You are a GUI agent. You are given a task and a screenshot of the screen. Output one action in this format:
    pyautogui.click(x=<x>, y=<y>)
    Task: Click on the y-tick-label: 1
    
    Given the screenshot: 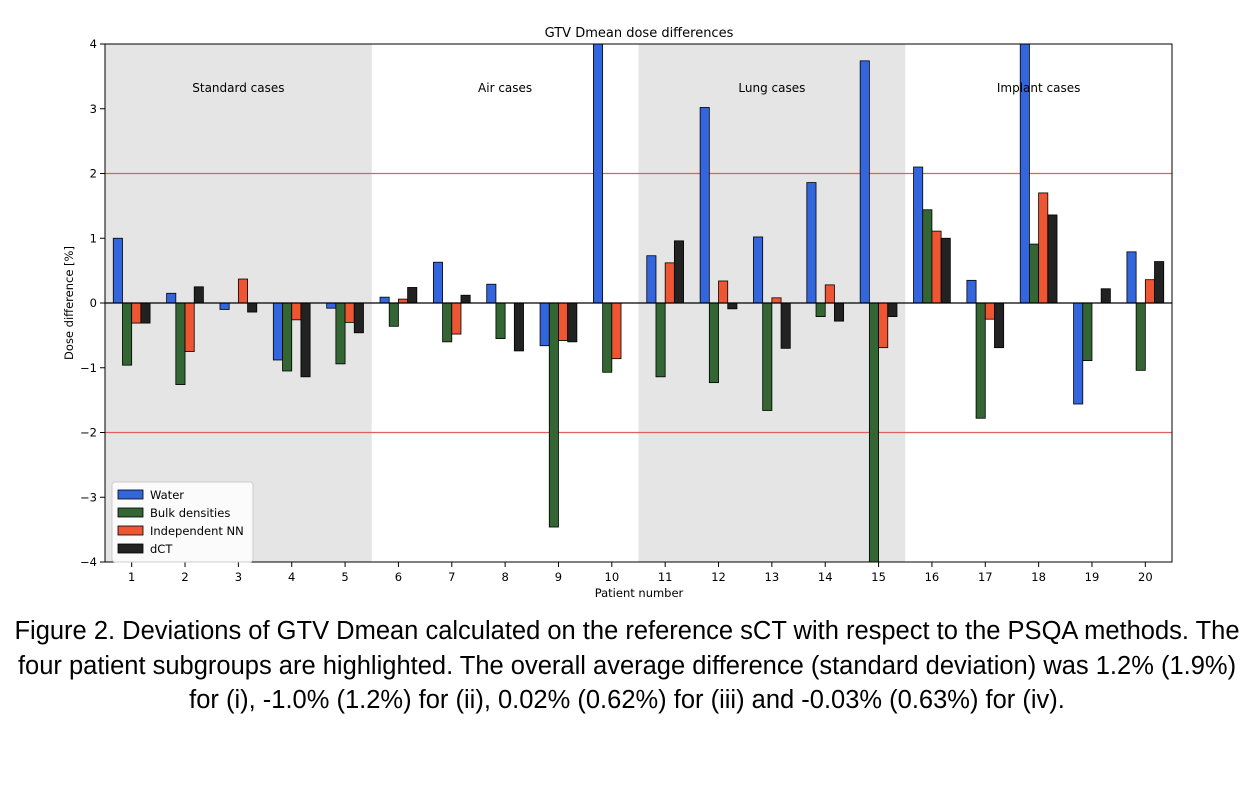 What is the action you would take?
    pyautogui.click(x=93, y=238)
    